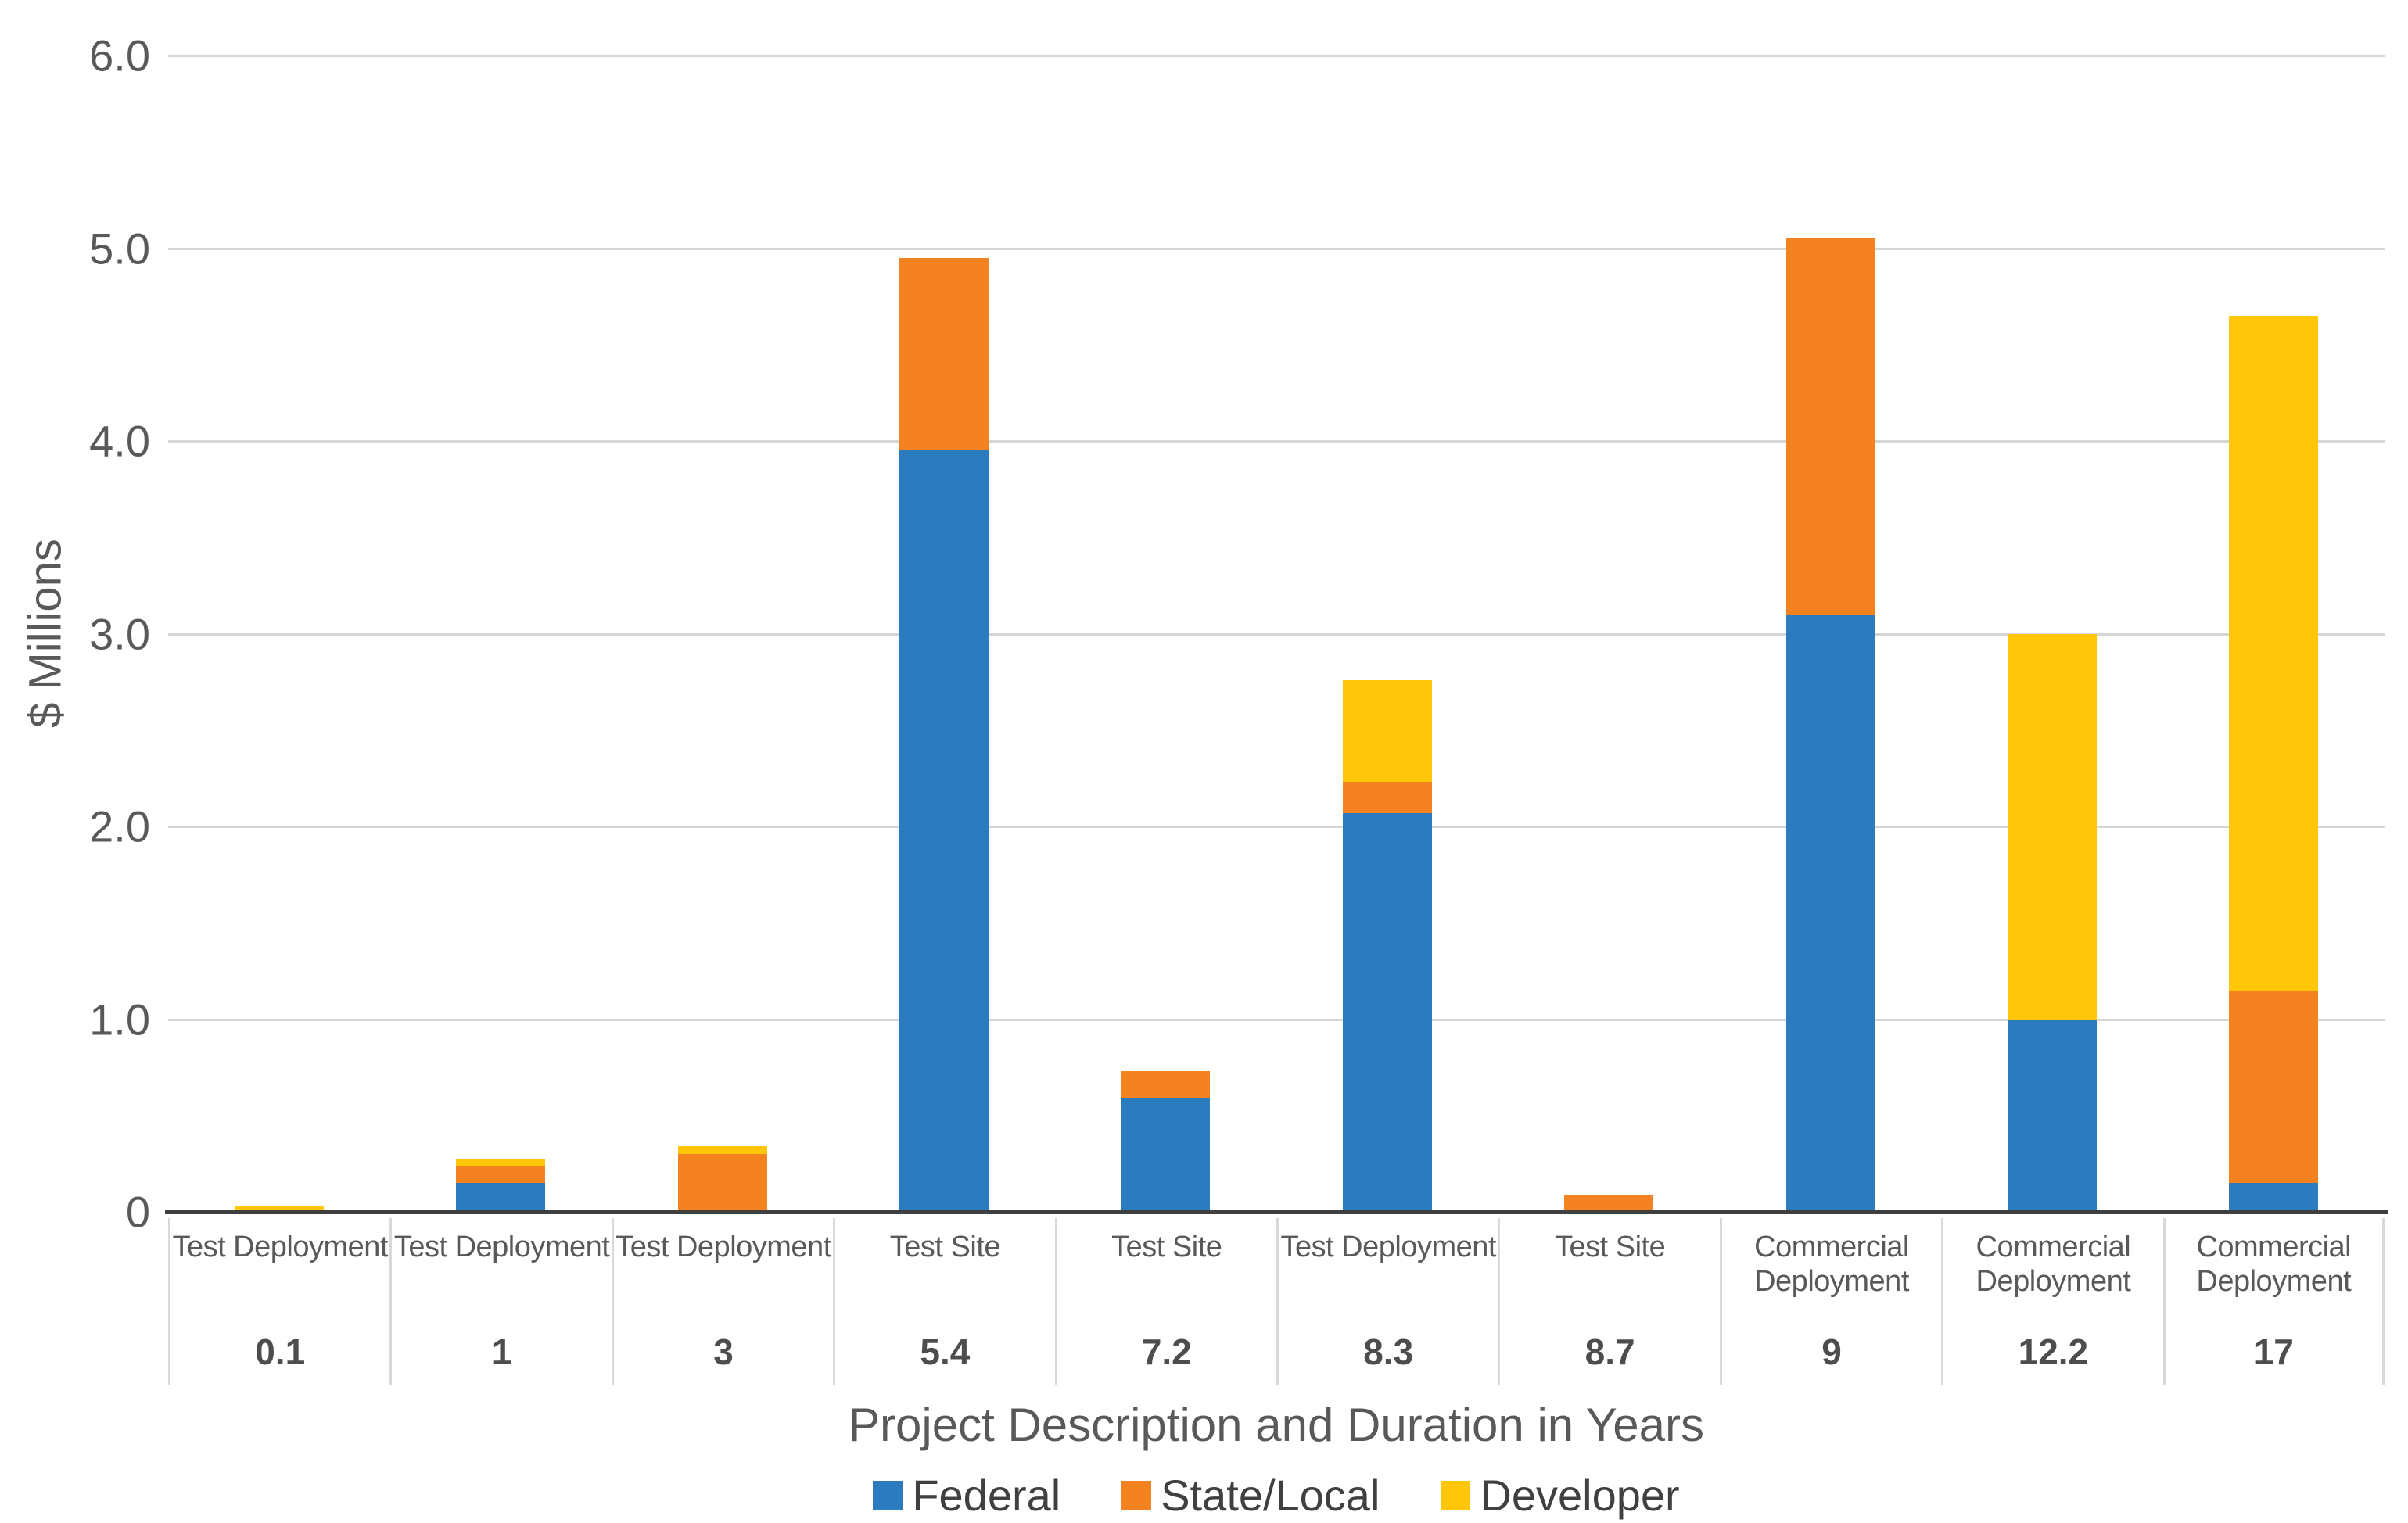 This screenshot has height=1523, width=2408. I want to click on category-cell: Test Deployment 1, so click(500, 1301).